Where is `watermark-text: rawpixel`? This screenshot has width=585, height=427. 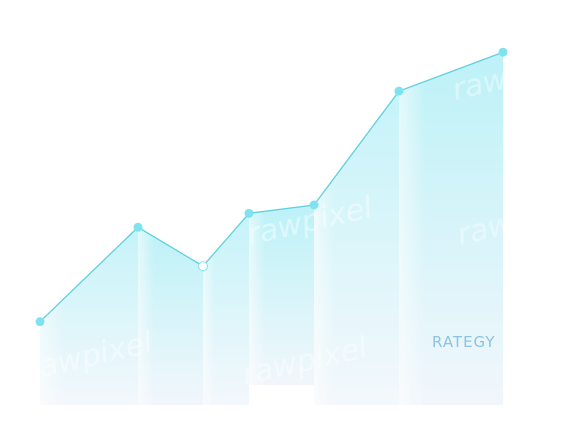
watermark-text: rawpixel is located at coordinates (515, 76).